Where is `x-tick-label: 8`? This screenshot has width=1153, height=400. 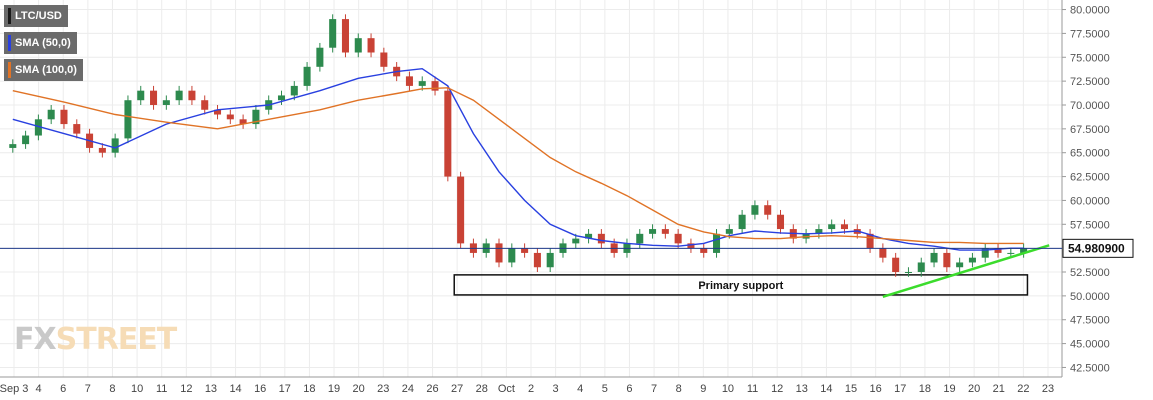 x-tick-label: 8 is located at coordinates (679, 389).